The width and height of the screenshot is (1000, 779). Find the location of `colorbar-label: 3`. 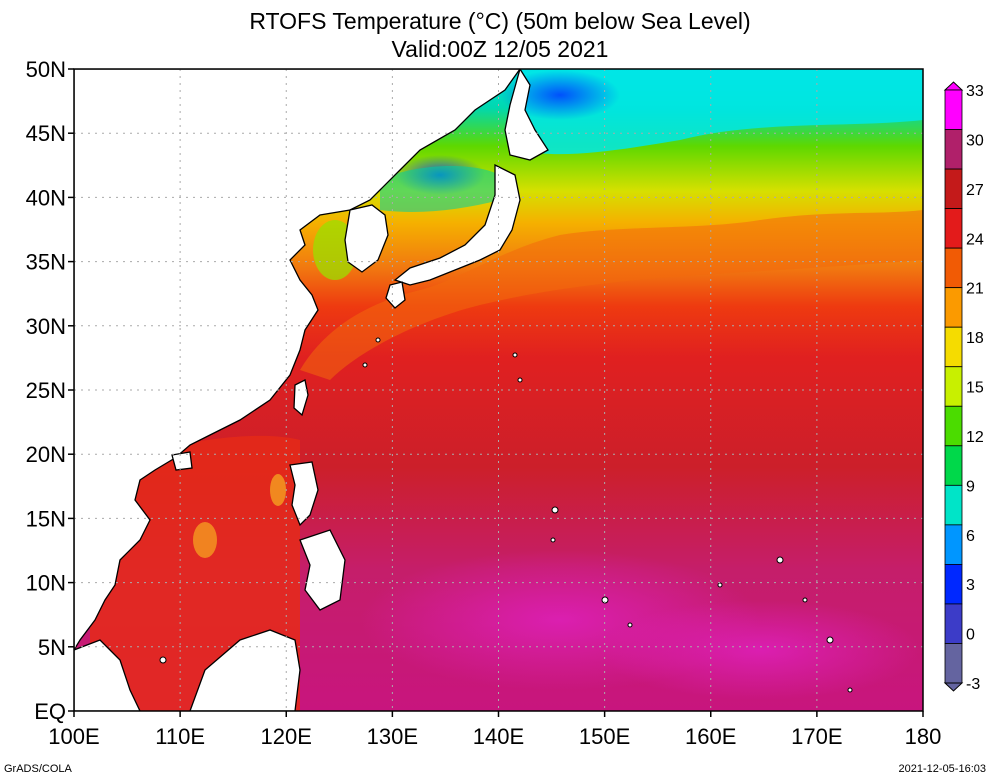

colorbar-label: 3 is located at coordinates (970, 585).